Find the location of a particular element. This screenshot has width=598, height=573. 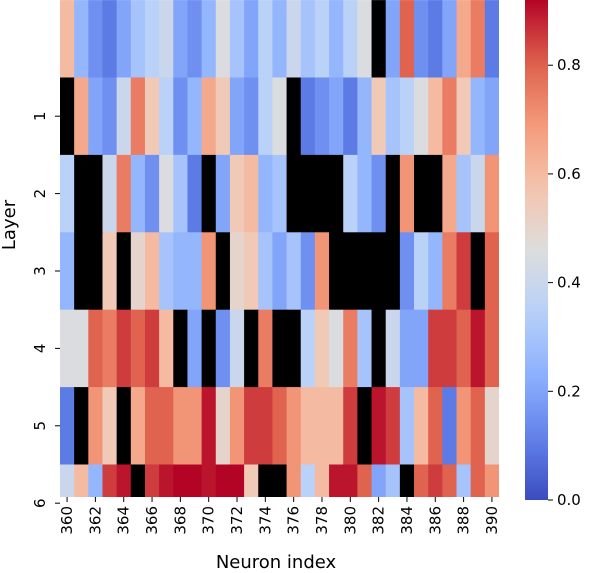

x-tick-label: 374 is located at coordinates (265, 520).